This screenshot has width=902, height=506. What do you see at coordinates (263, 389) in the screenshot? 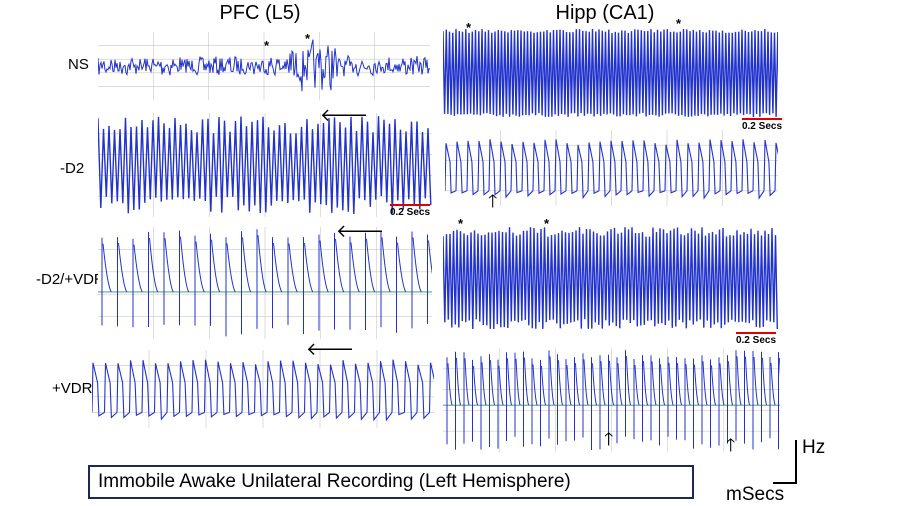
I see `pfc-vdr-trace` at bounding box center [263, 389].